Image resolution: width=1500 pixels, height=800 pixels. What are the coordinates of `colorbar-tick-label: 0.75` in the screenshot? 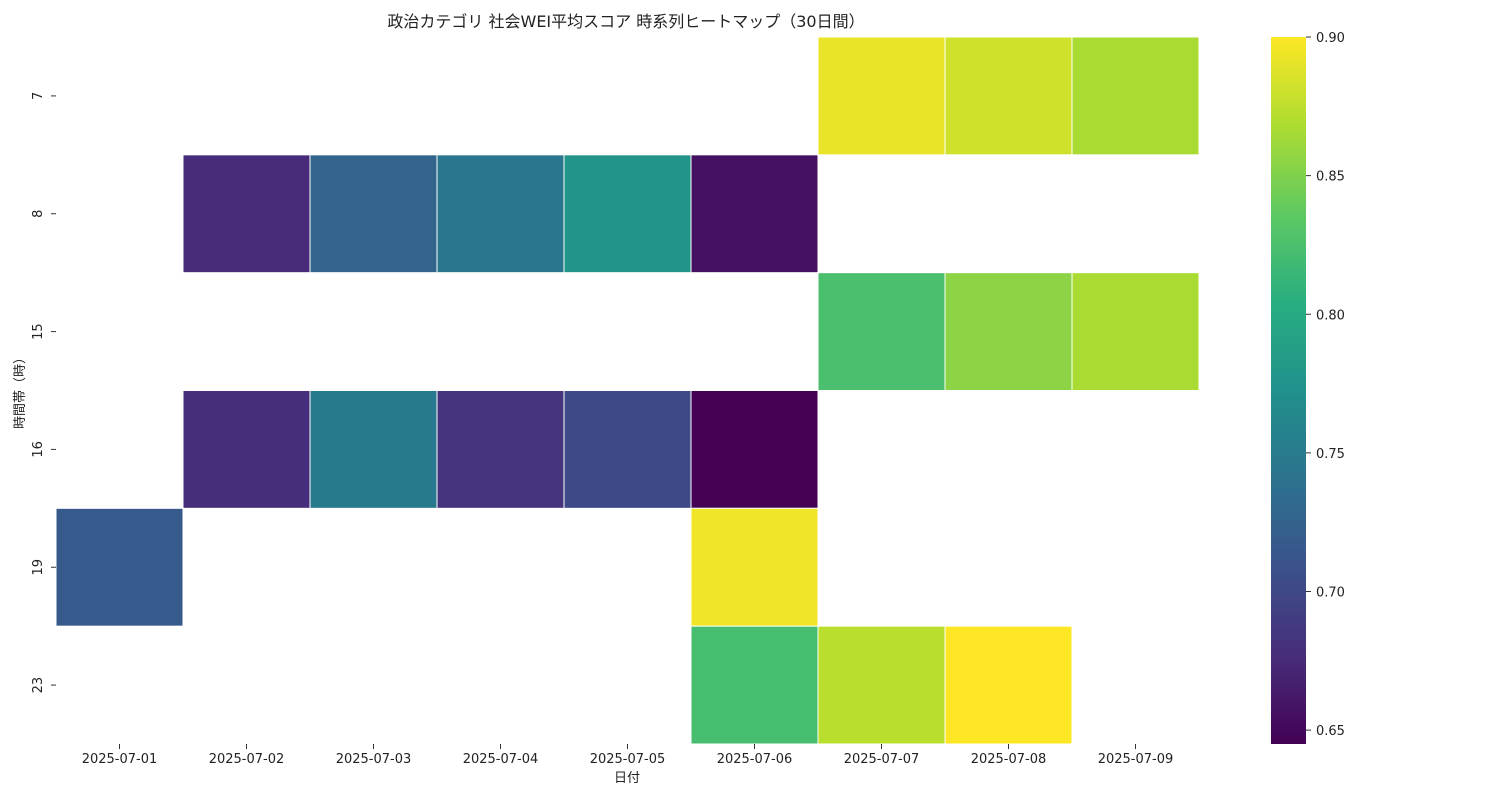 It's located at (1330, 454).